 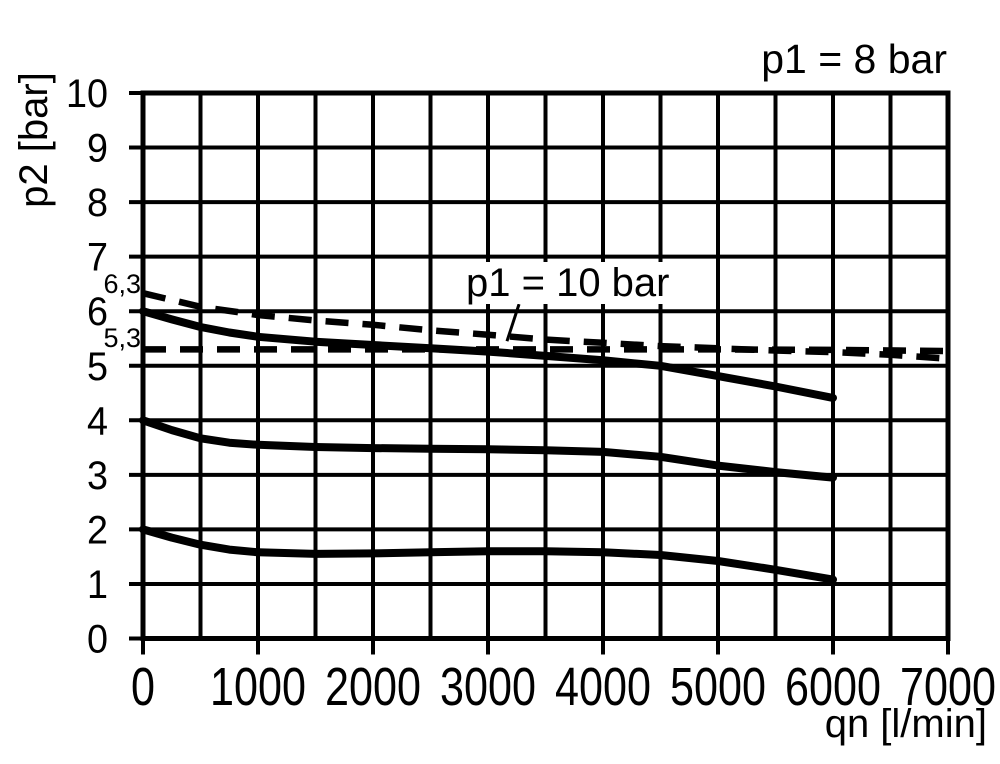 I want to click on y-tick-label: 7, so click(x=97, y=258).